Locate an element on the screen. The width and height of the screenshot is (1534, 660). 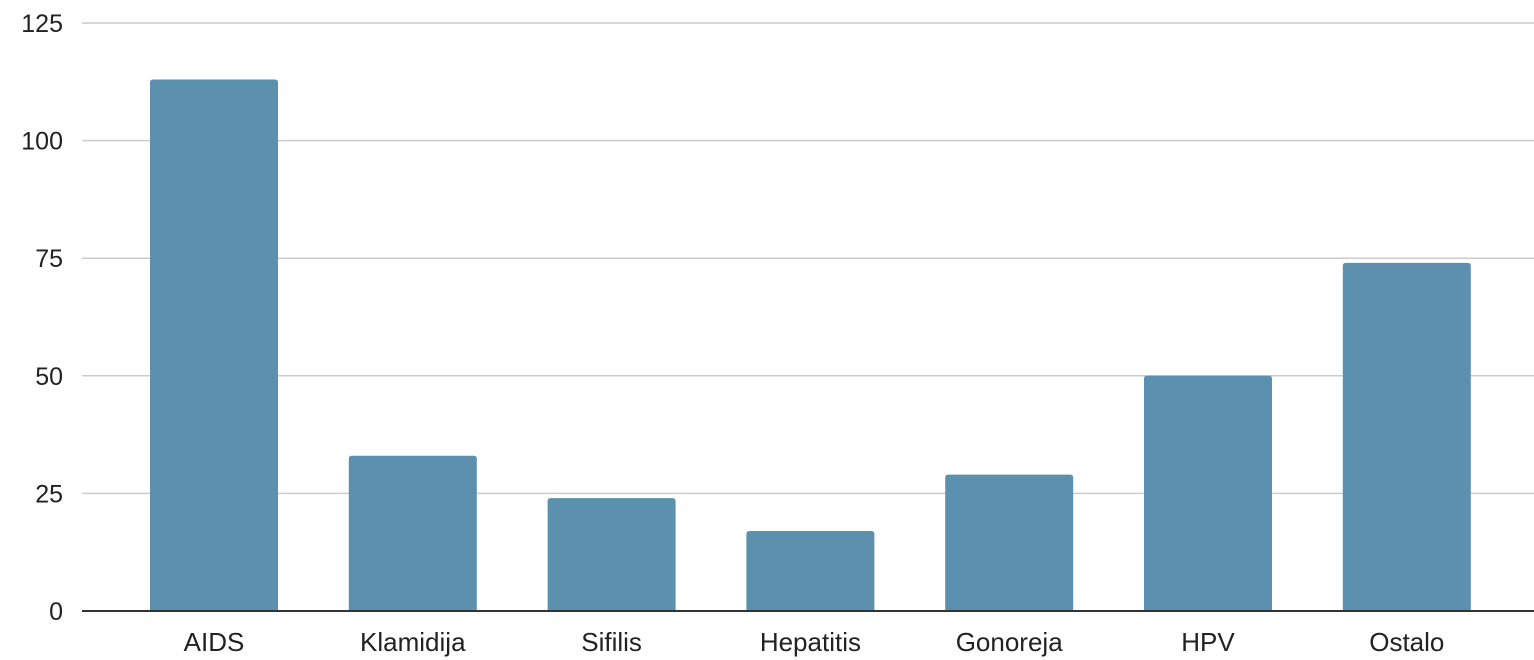
x-tick-label: Klamidija is located at coordinates (413, 642).